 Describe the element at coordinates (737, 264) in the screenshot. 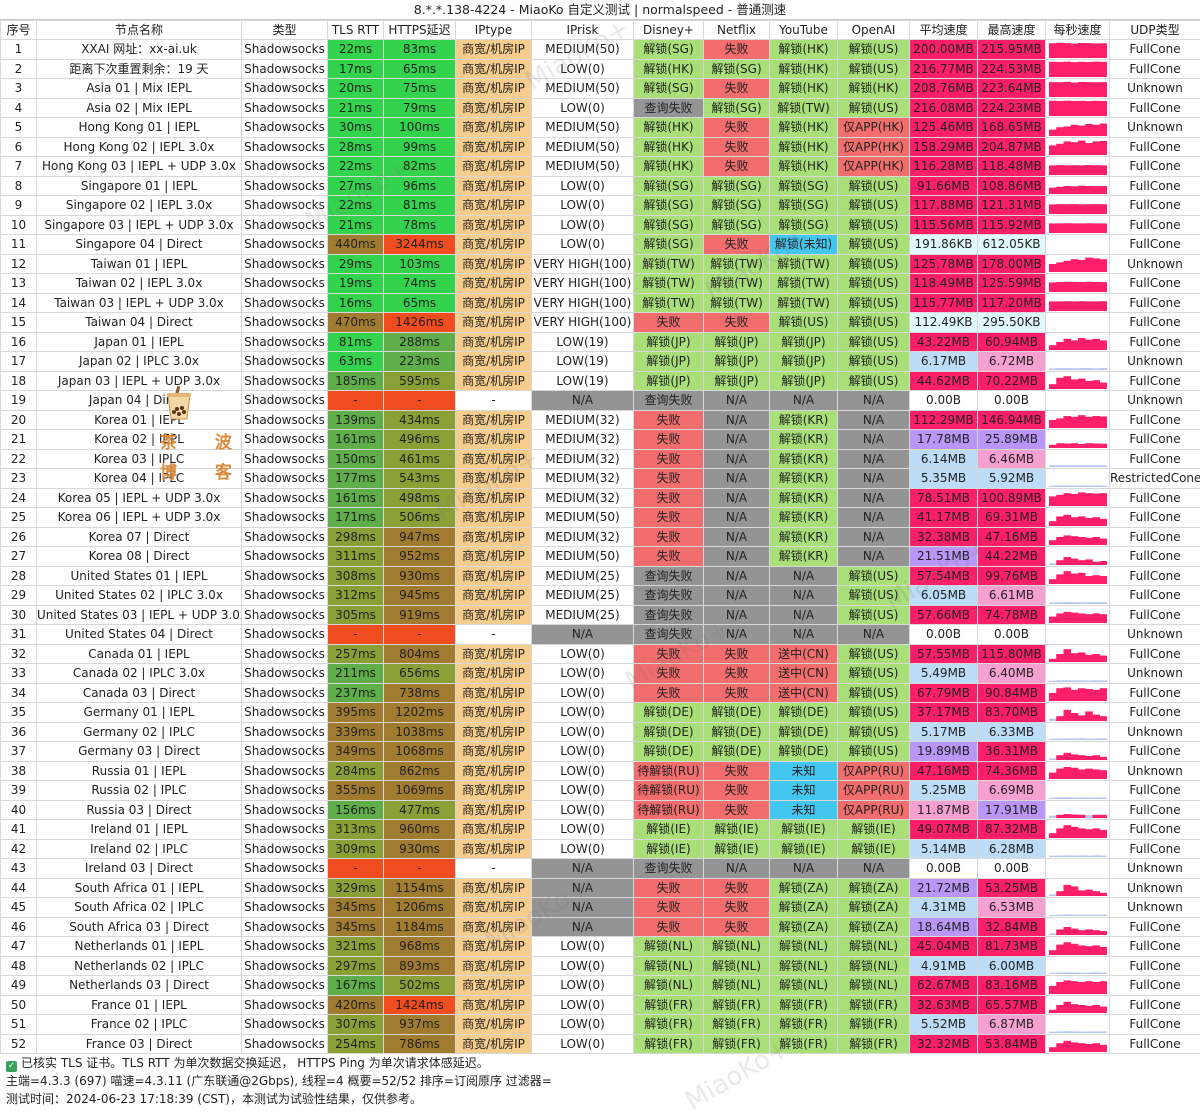

I see `netflix-status: 解锁(TW)` at that location.